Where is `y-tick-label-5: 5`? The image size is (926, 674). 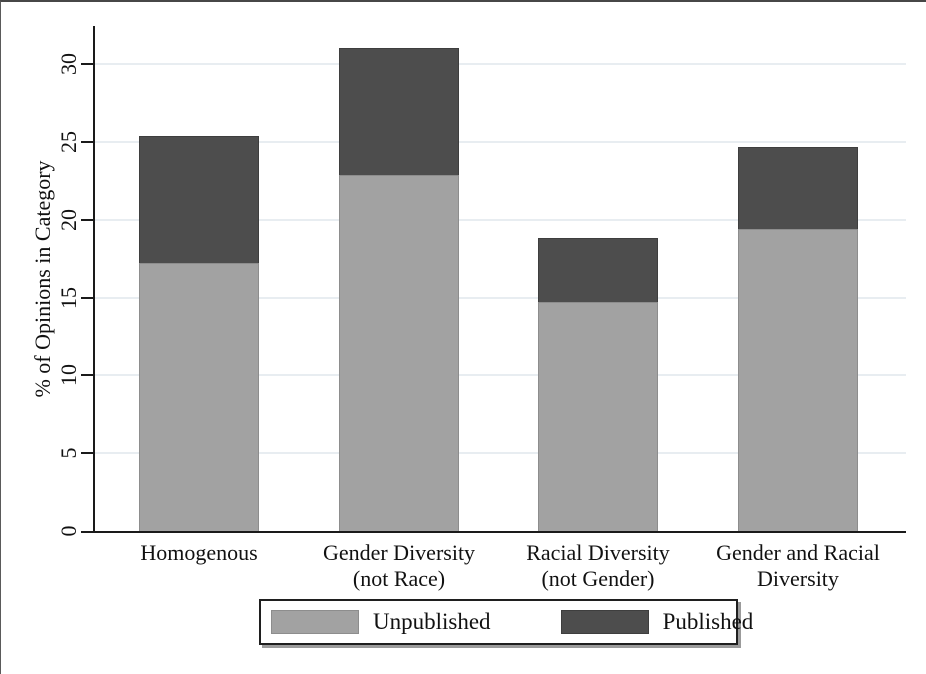
y-tick-label-5: 5 is located at coordinates (68, 453).